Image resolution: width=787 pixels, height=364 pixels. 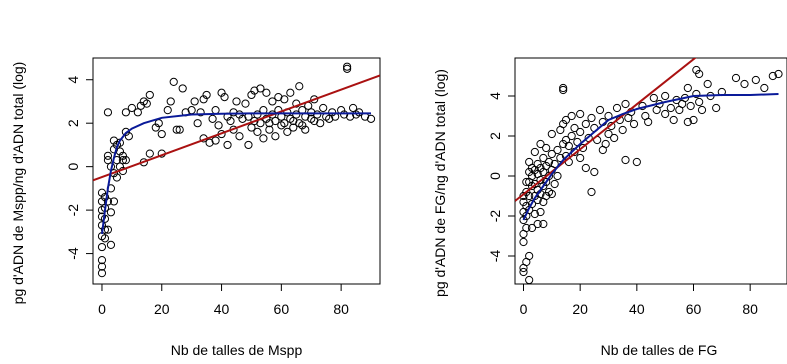 What do you see at coordinates (750, 309) in the screenshot?
I see `x-tick-label: 80` at bounding box center [750, 309].